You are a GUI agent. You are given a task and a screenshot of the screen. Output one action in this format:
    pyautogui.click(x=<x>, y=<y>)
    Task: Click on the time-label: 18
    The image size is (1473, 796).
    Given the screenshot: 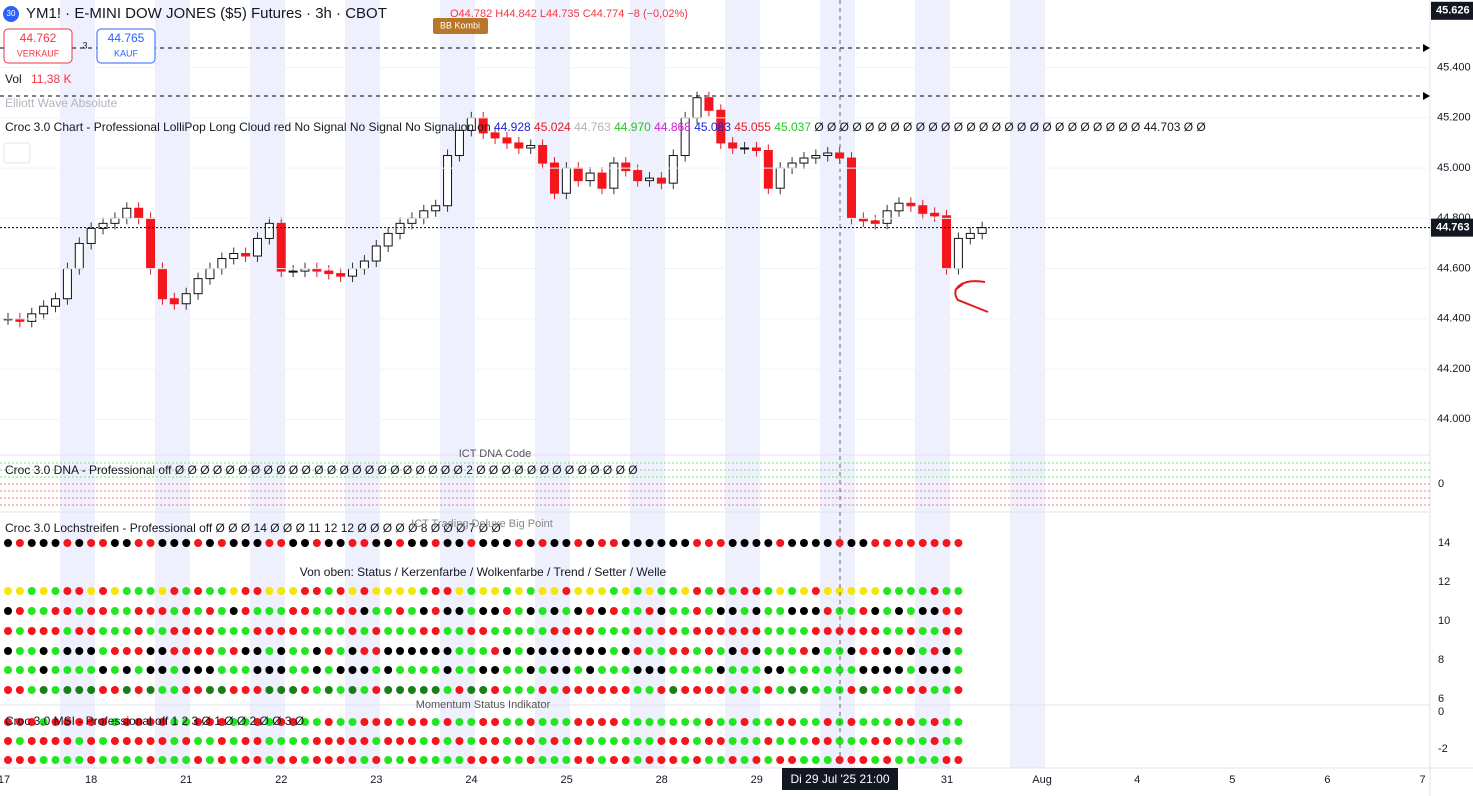 What is the action you would take?
    pyautogui.click(x=91, y=780)
    